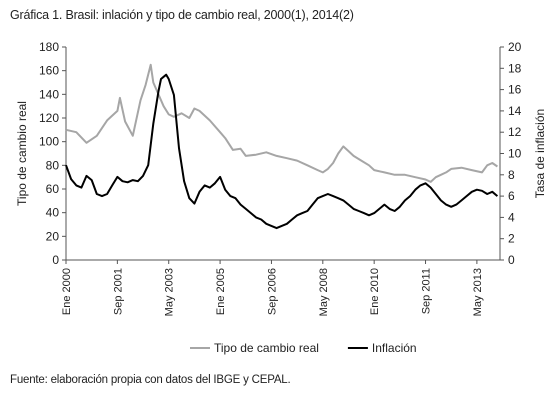 The image size is (556, 404). What do you see at coordinates (53, 213) in the screenshot?
I see `left-tick-label: 40` at bounding box center [53, 213].